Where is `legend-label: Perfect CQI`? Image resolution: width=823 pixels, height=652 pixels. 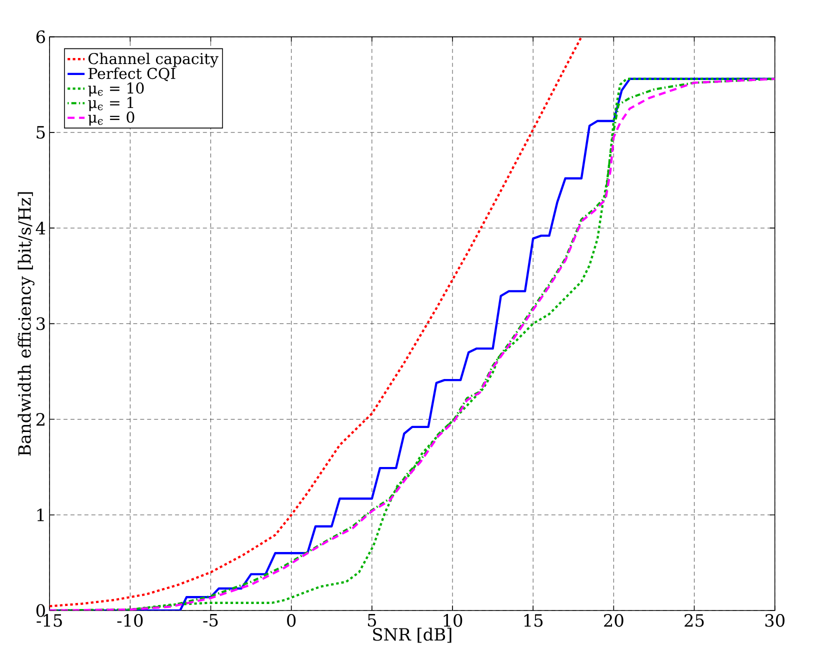 legend-label: Perfect CQI is located at coordinates (132, 75).